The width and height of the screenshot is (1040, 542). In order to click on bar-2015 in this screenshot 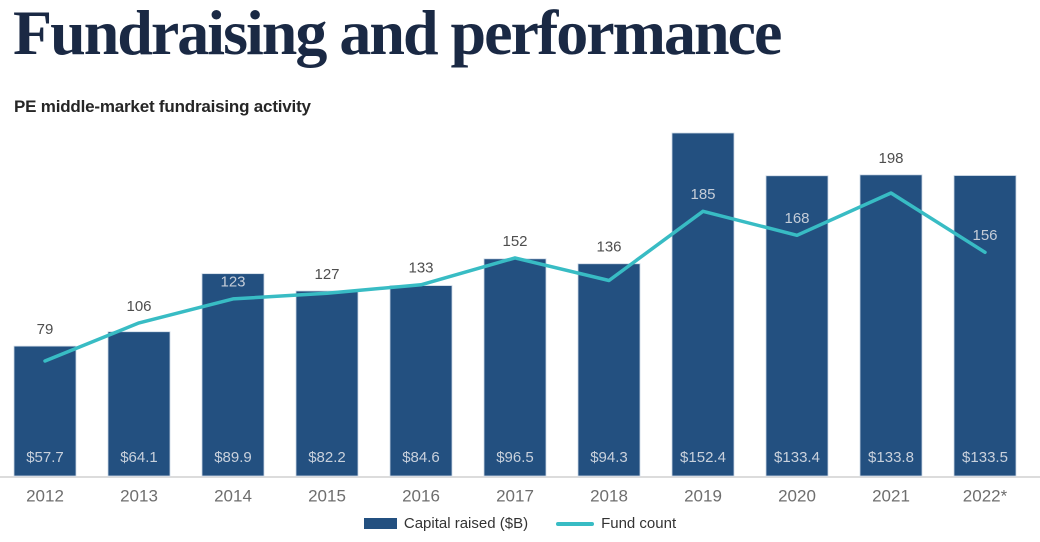, I will do `click(327, 383)`.